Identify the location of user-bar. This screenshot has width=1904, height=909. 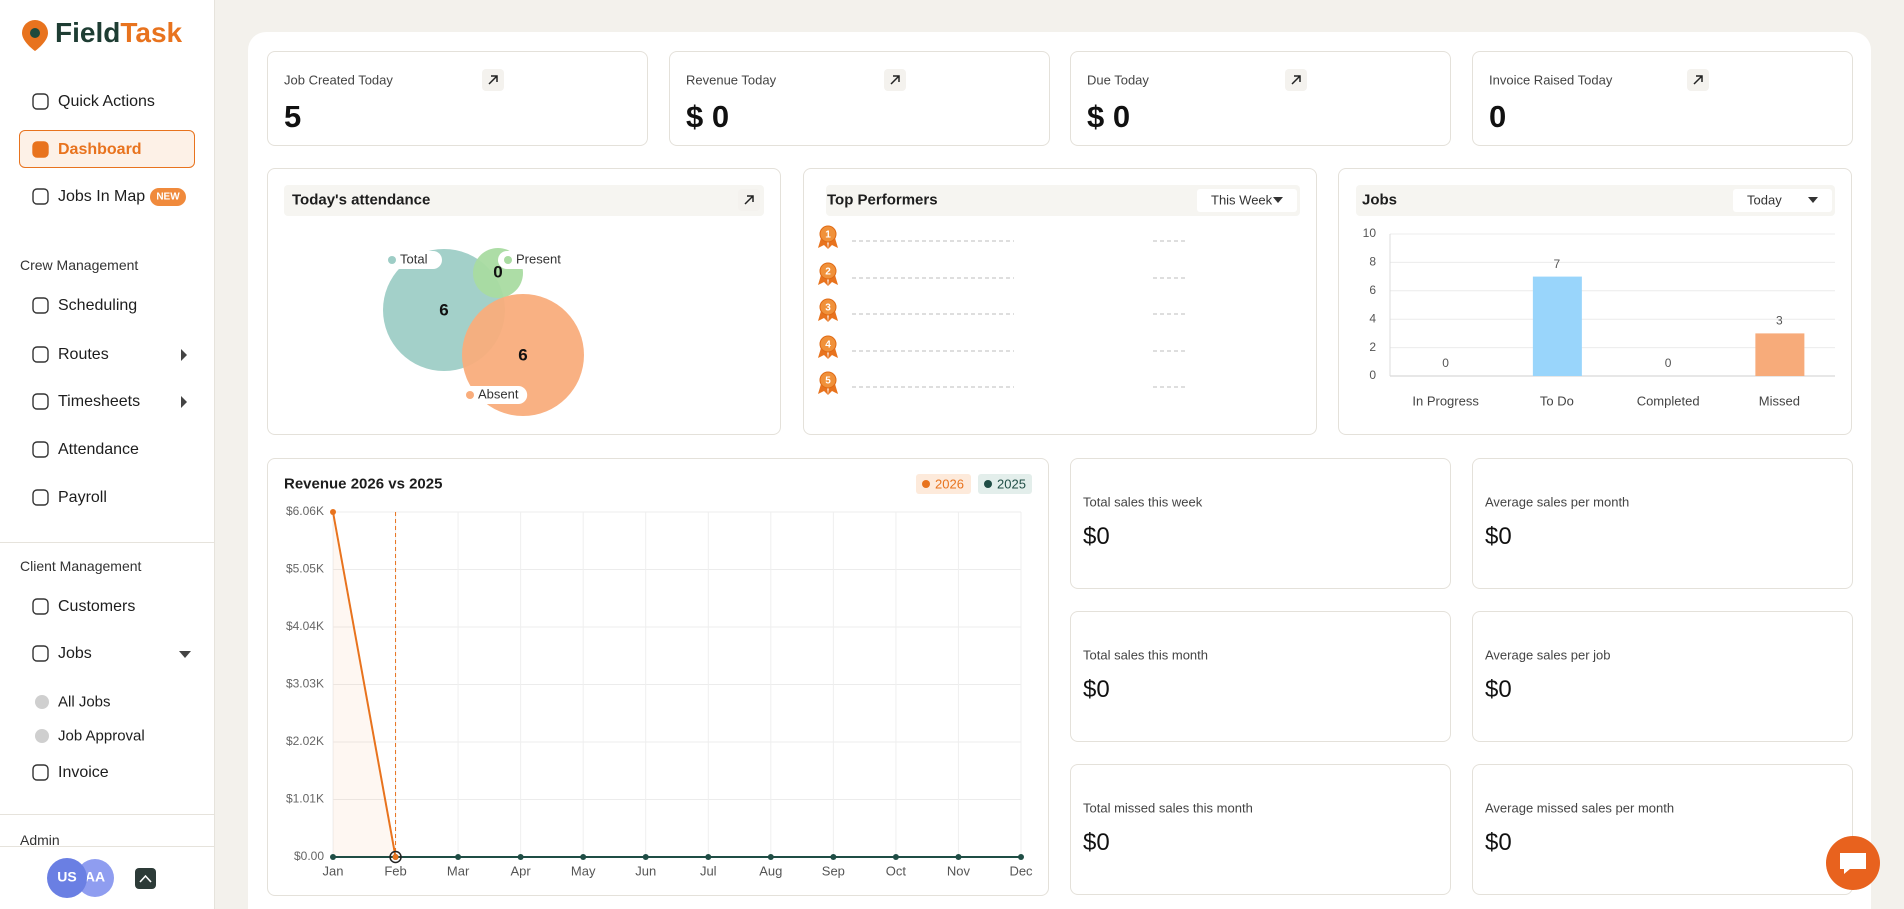
(107, 877).